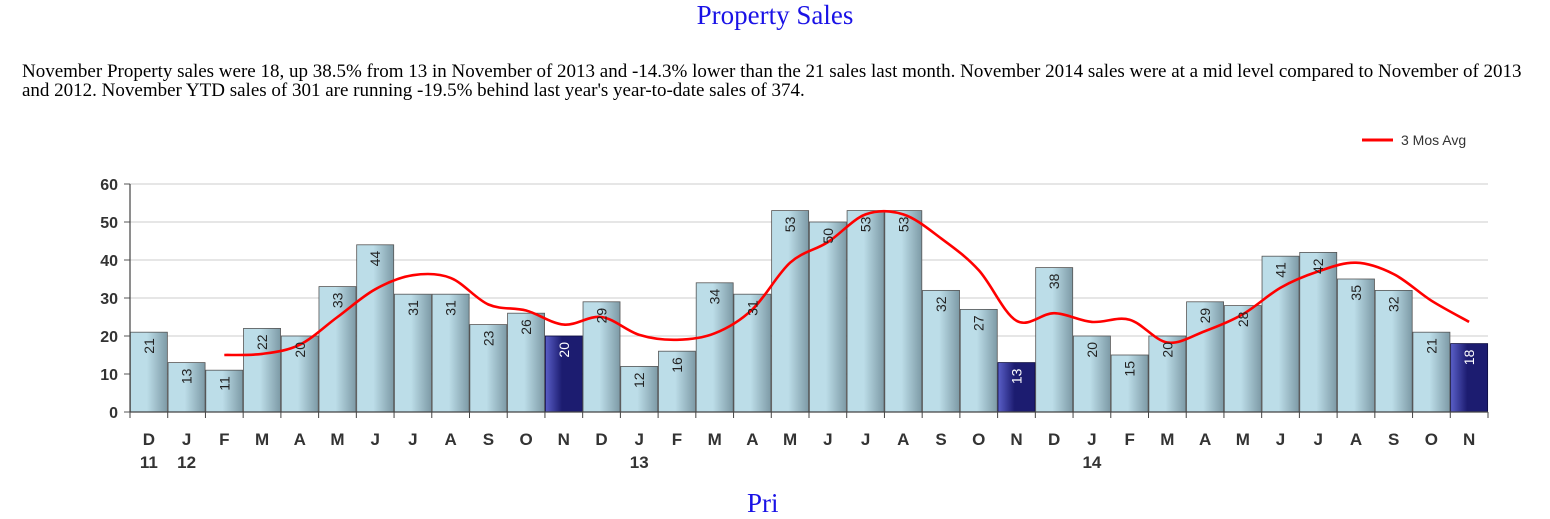  Describe the element at coordinates (149, 462) in the screenshot. I see `x-year-label: 11` at that location.